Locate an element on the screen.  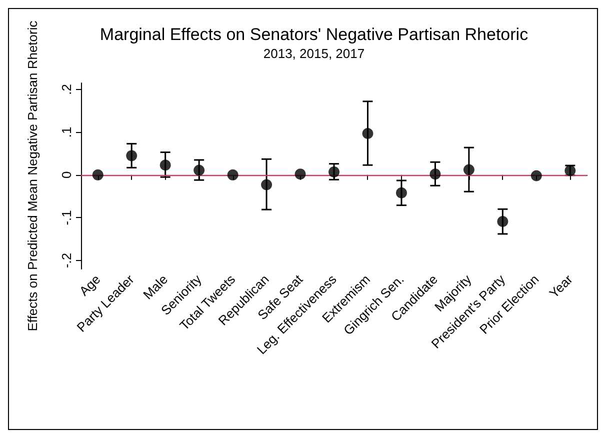
y-tick-label: -.1 is located at coordinates (66, 218).